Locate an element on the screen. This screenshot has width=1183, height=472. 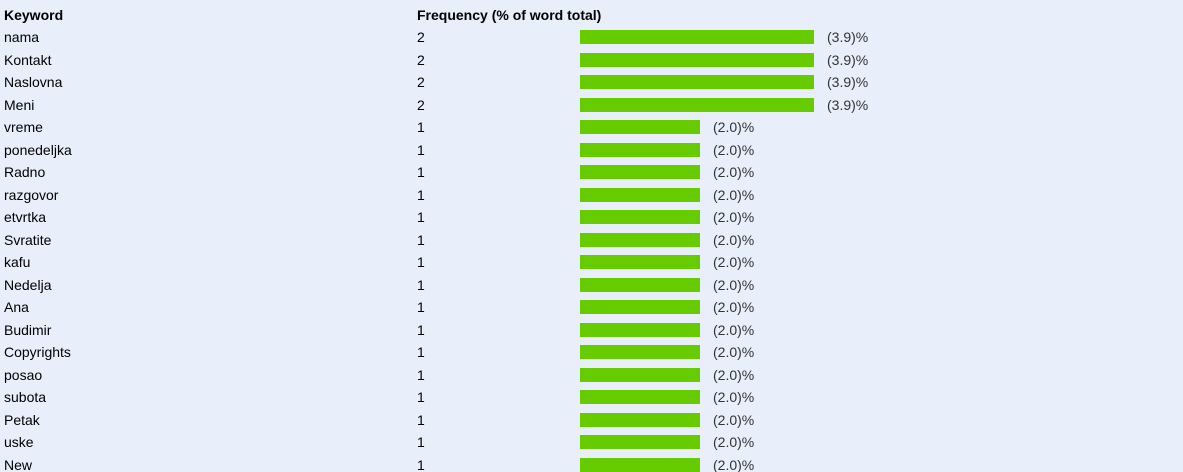
keyword-cell: New is located at coordinates (18, 464).